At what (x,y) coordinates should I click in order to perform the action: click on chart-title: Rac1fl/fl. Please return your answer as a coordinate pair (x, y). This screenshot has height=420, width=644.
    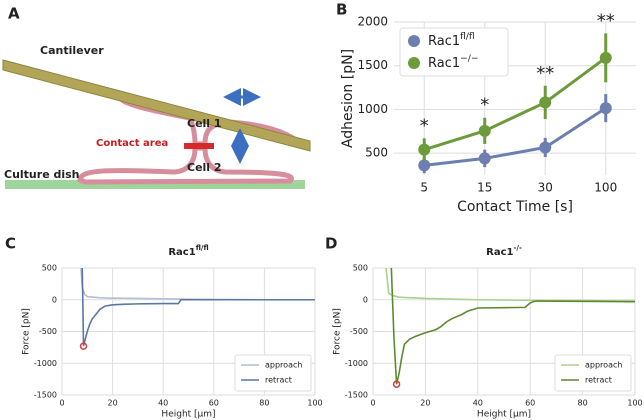
    Looking at the image, I should click on (188, 251).